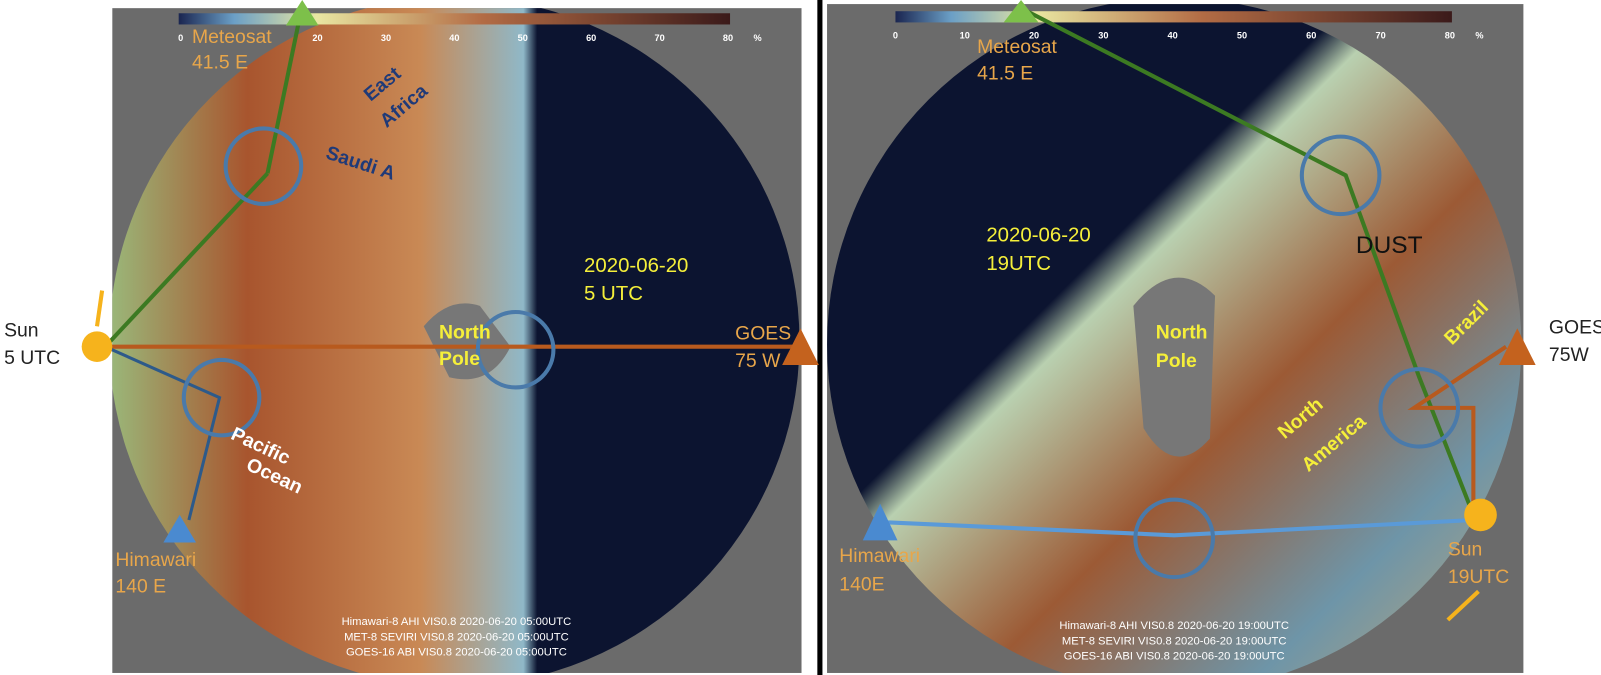 The image size is (1601, 675). Describe the element at coordinates (613, 294) in the screenshot. I see `time: 5 UTC` at that location.